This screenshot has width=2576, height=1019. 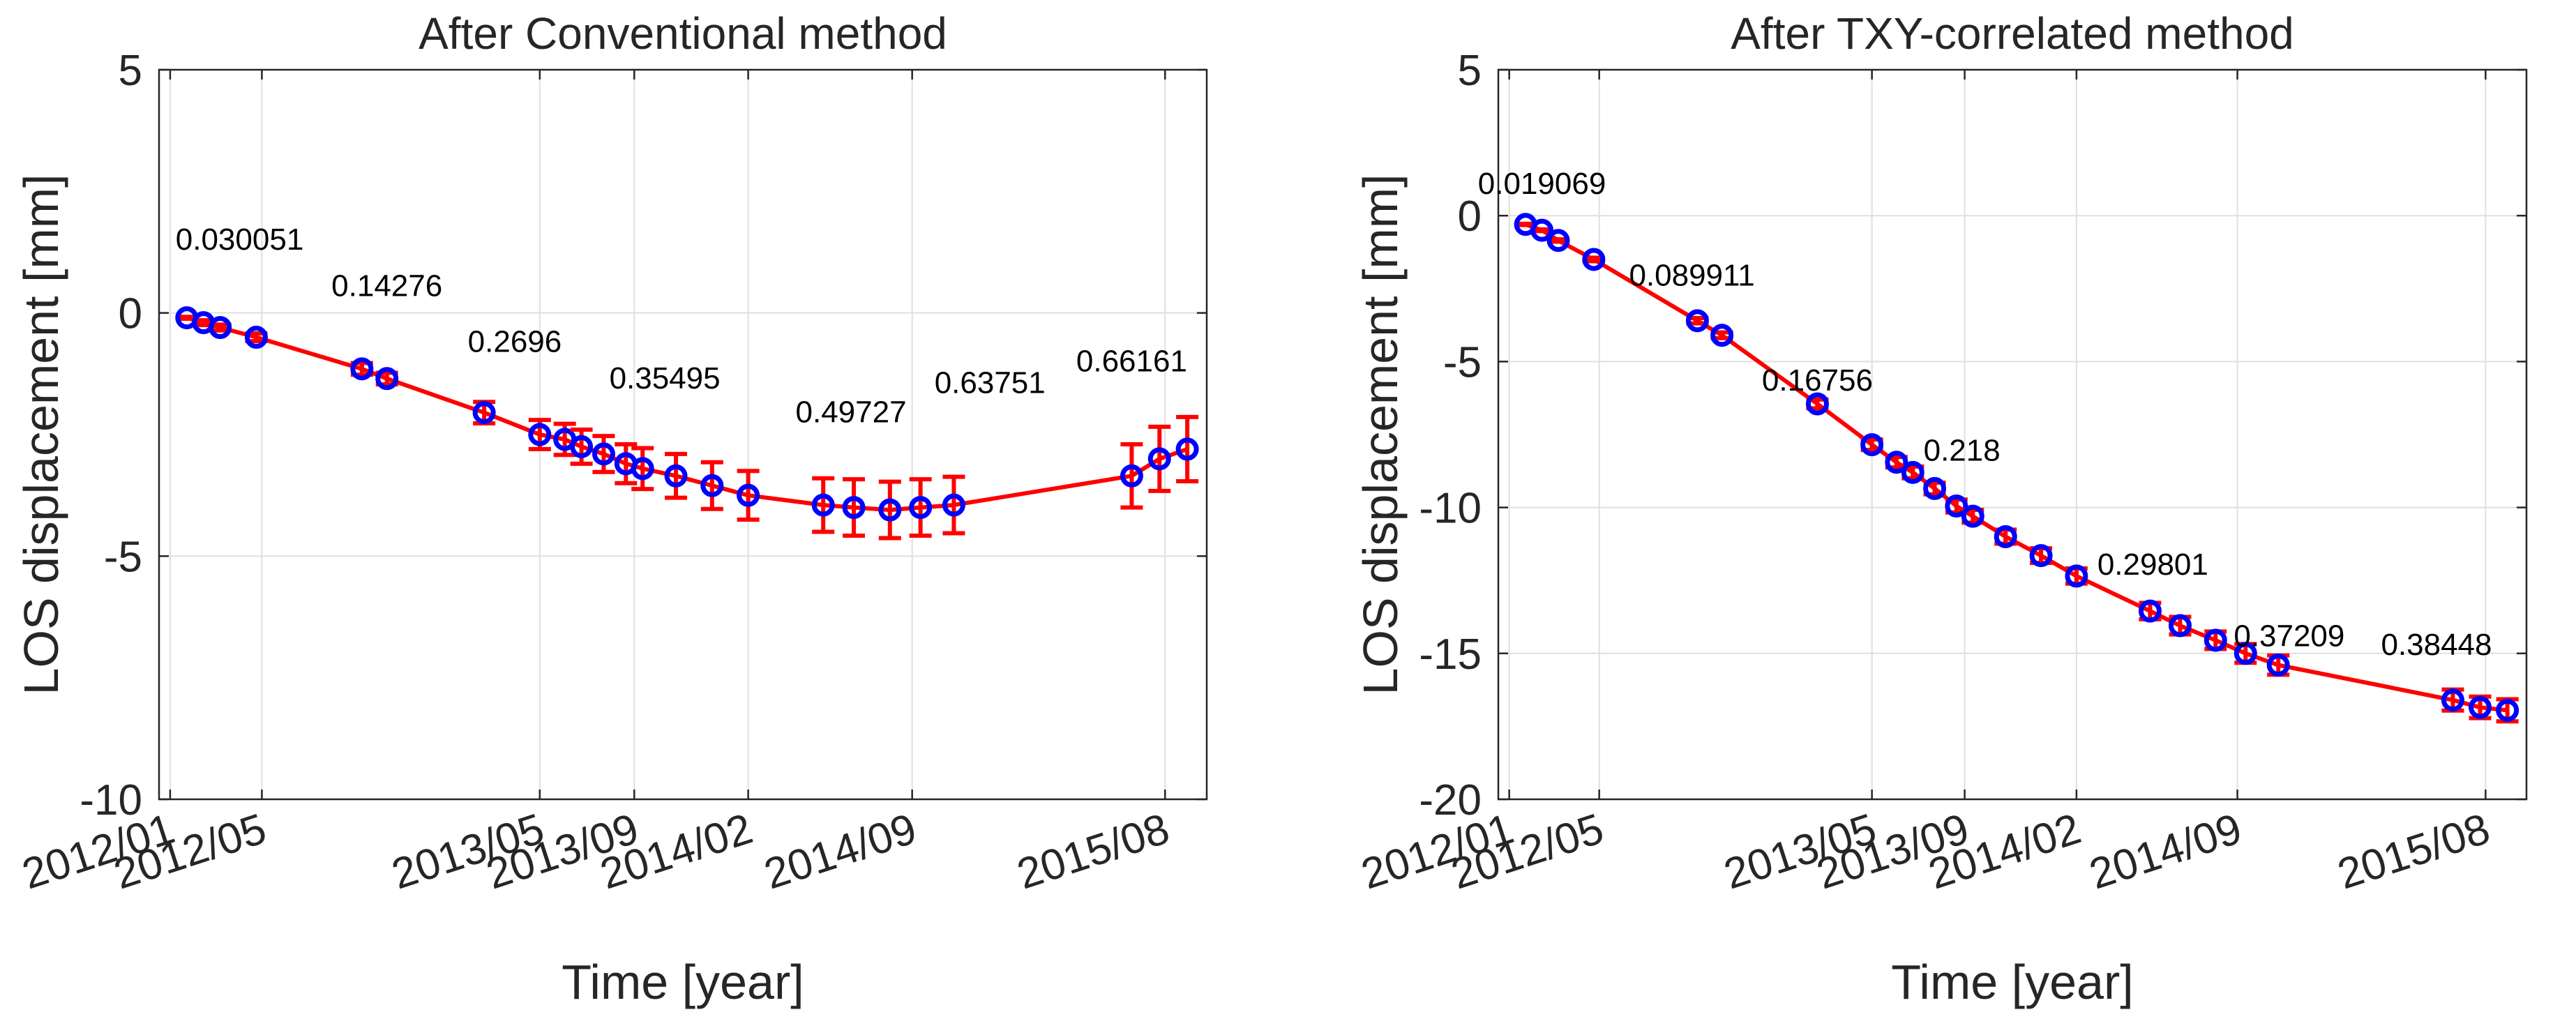 What do you see at coordinates (1817, 381) in the screenshot?
I see `data-annotation: 0.16756` at bounding box center [1817, 381].